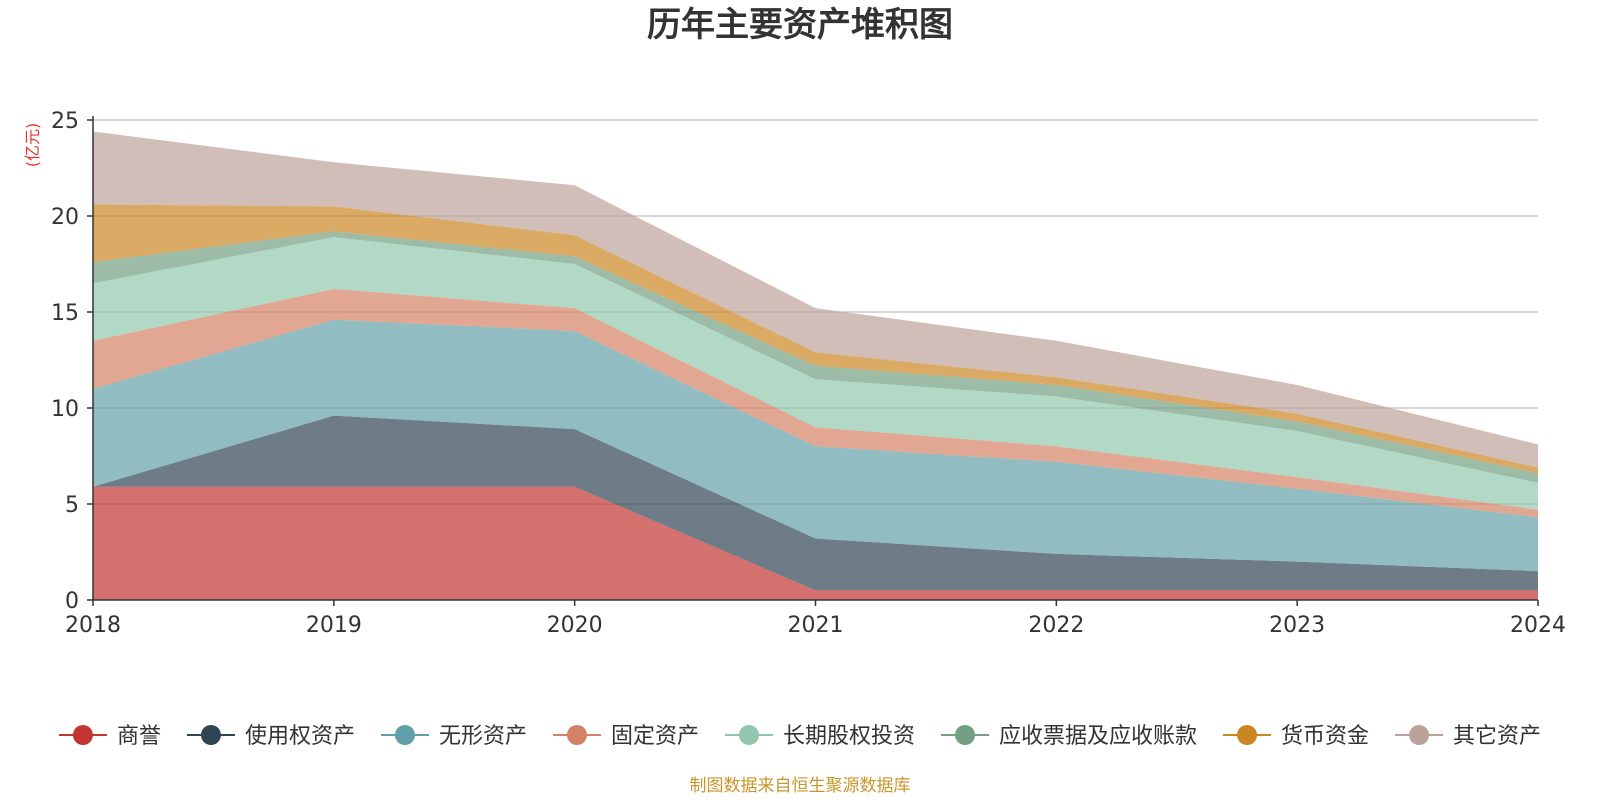  I want to click on y-tick-label: 25, so click(65, 121).